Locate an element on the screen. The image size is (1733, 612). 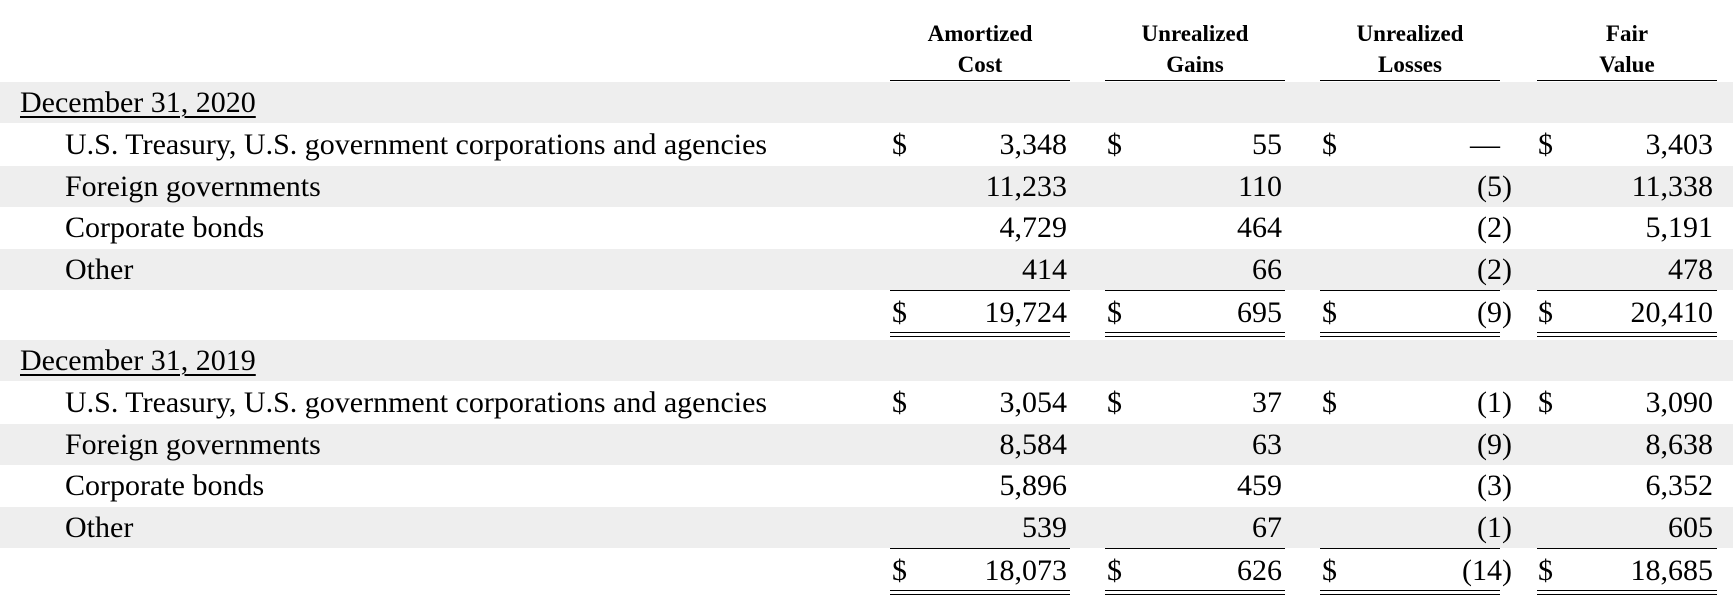
table-row: Foreign governments 8,584 63 (9) 8,638 is located at coordinates (866, 444).